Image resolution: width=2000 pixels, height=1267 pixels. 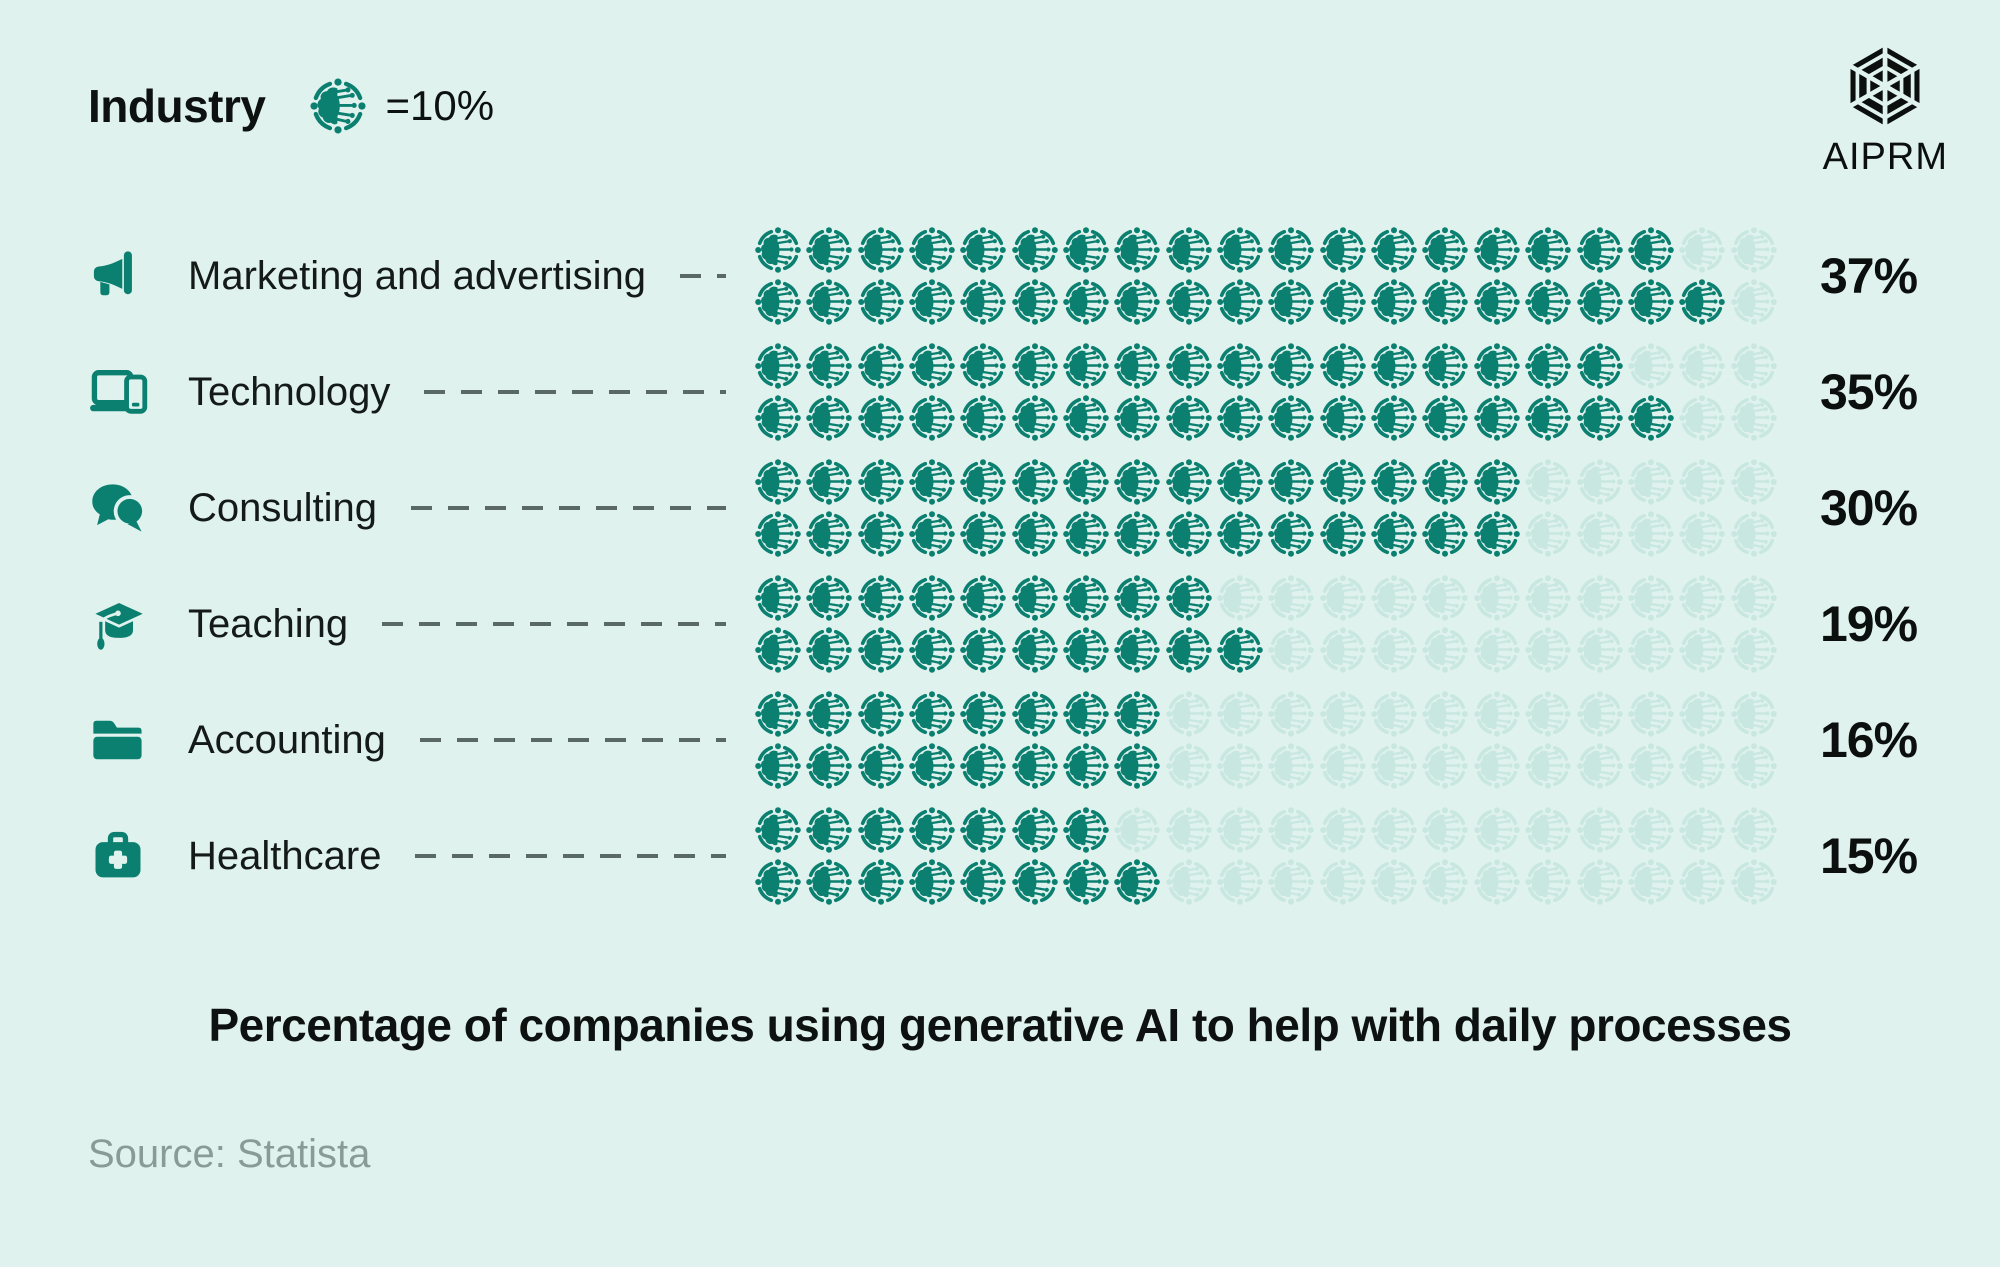 I want to click on percent-value: 16%, so click(x=1868, y=740).